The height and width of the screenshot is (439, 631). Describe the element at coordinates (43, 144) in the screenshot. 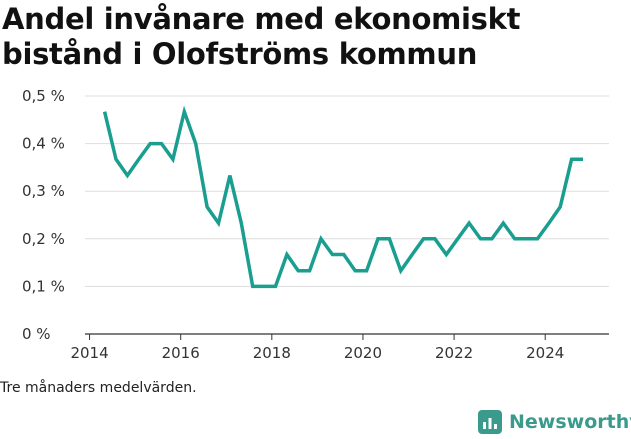

I see `y-tick-label: 0,4 %` at that location.